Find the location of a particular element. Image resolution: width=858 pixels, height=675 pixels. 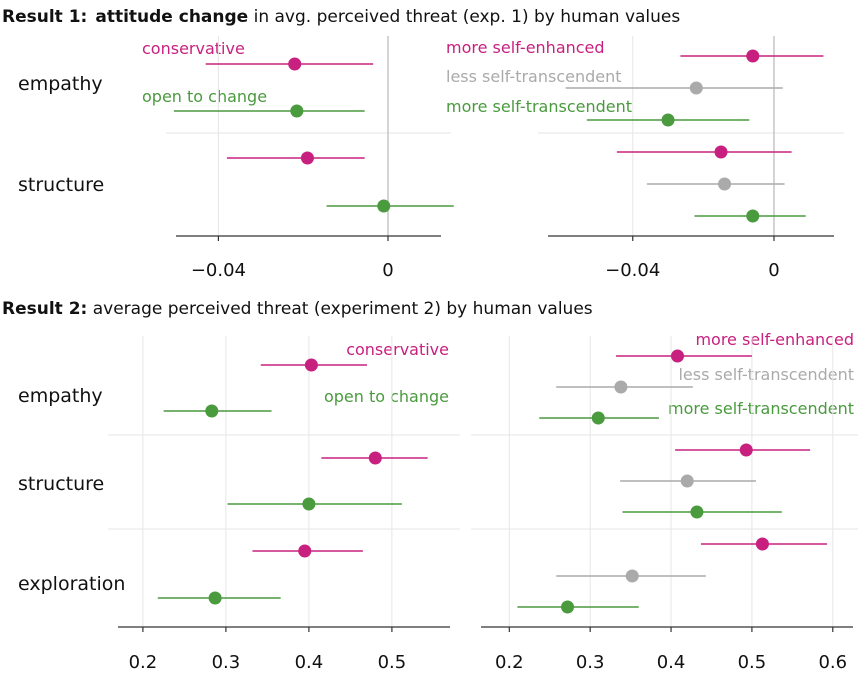

result-2-title-prefix: Result 2: is located at coordinates (44, 309).